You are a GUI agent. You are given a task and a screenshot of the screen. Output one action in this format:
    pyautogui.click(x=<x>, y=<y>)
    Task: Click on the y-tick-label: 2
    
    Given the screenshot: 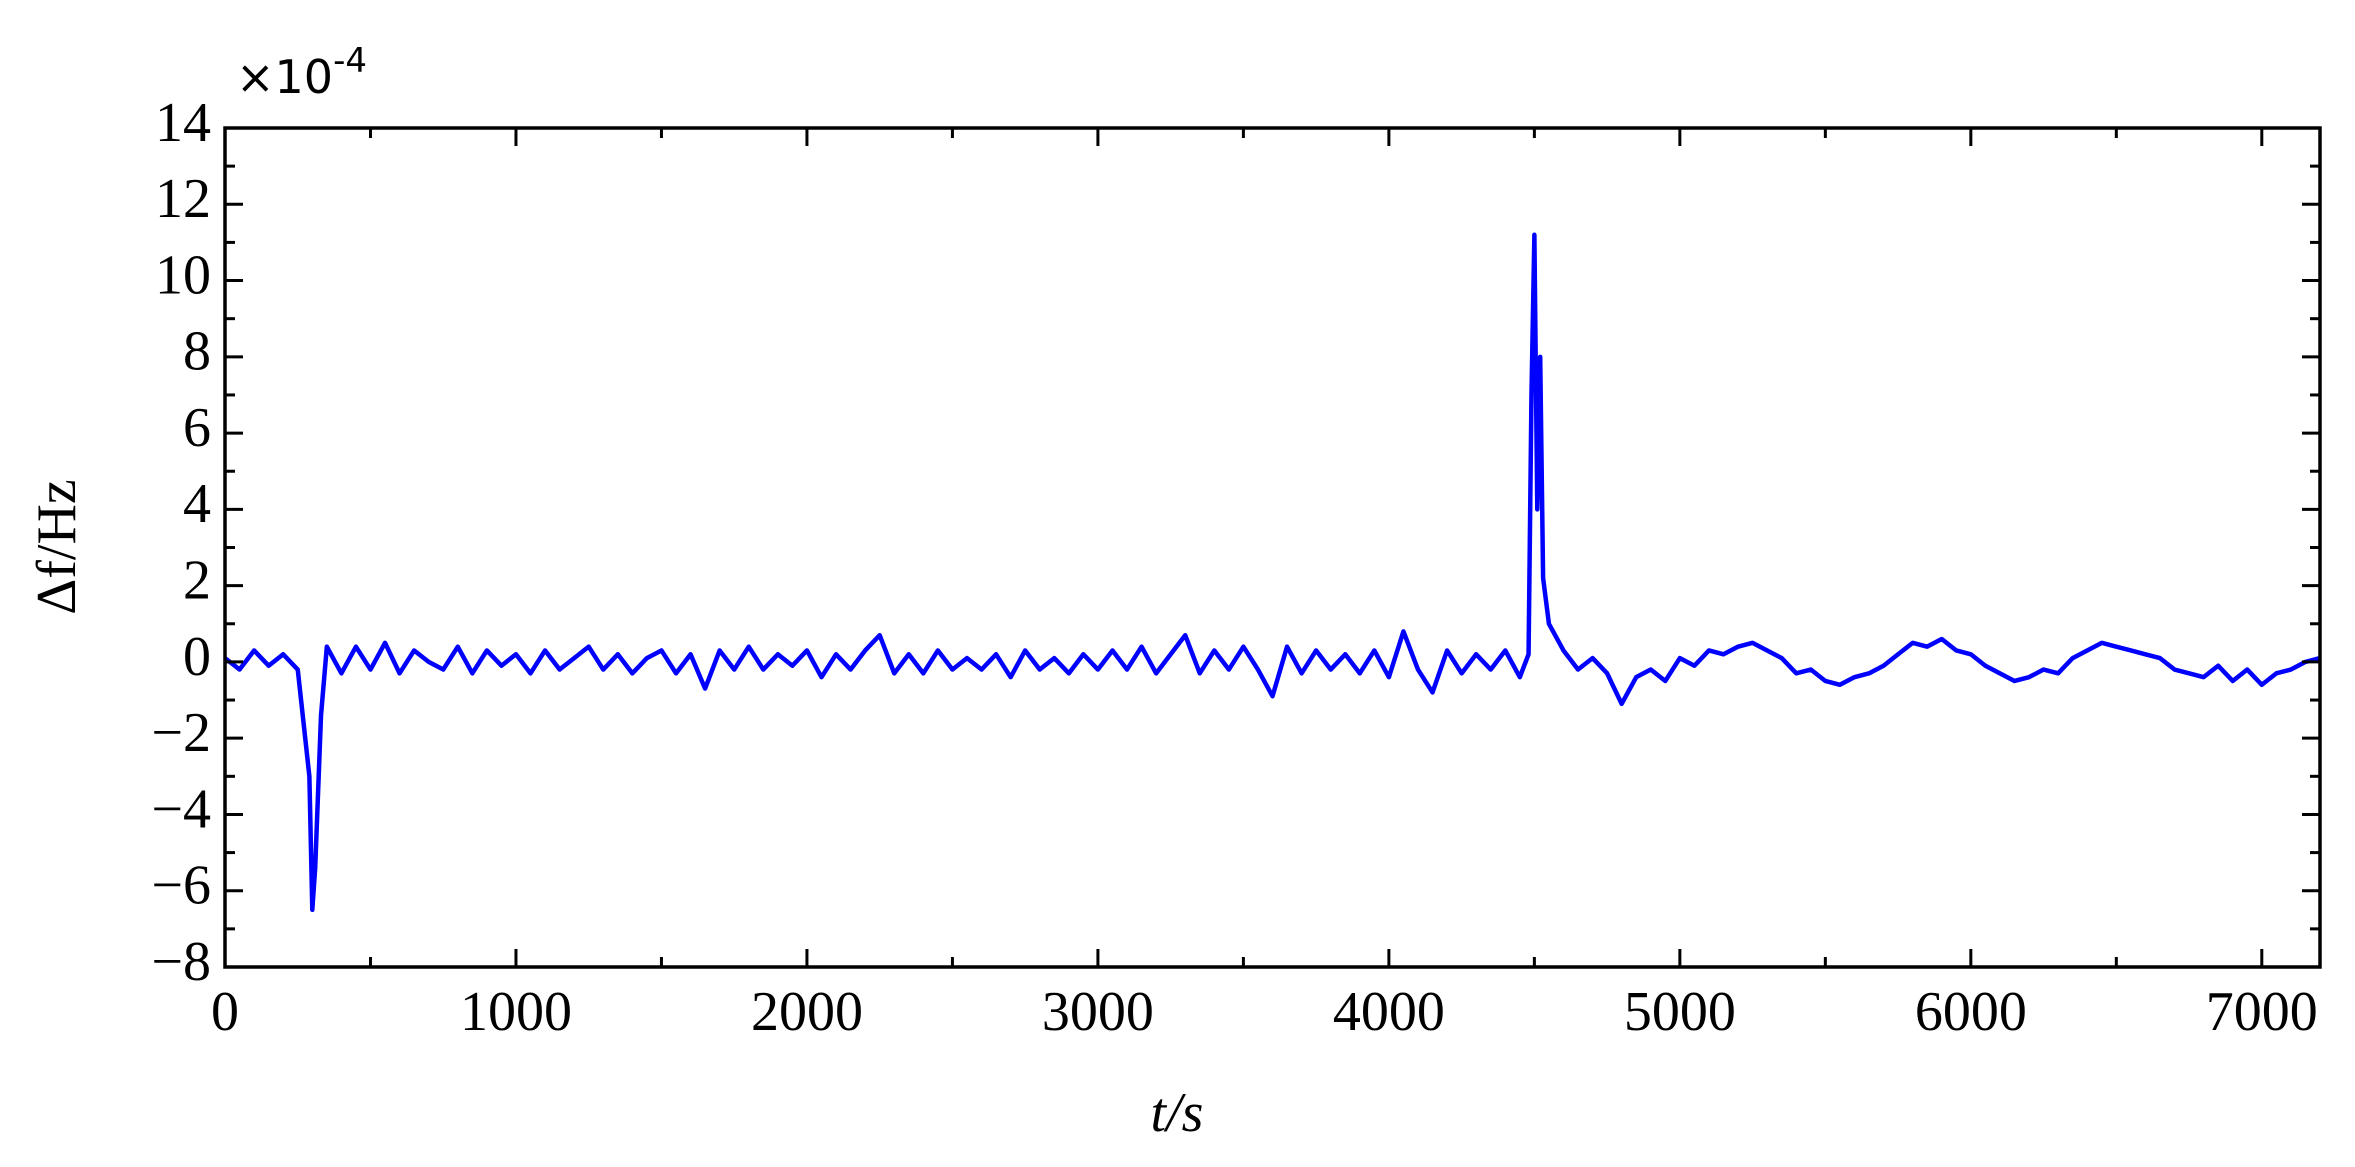 What is the action you would take?
    pyautogui.click(x=197, y=580)
    